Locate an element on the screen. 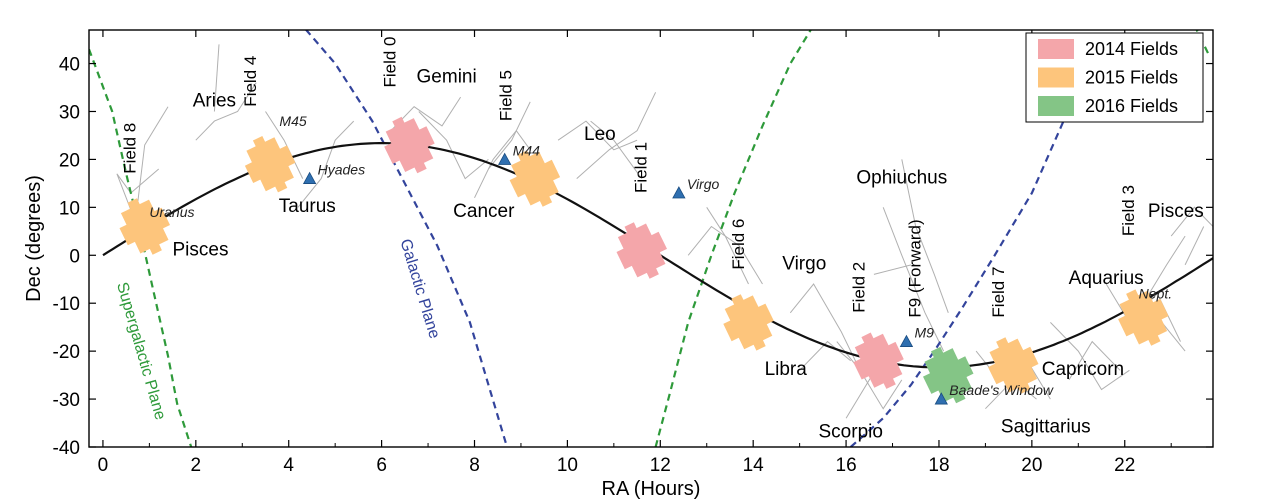  object-marker-m44 is located at coordinates (505, 158).